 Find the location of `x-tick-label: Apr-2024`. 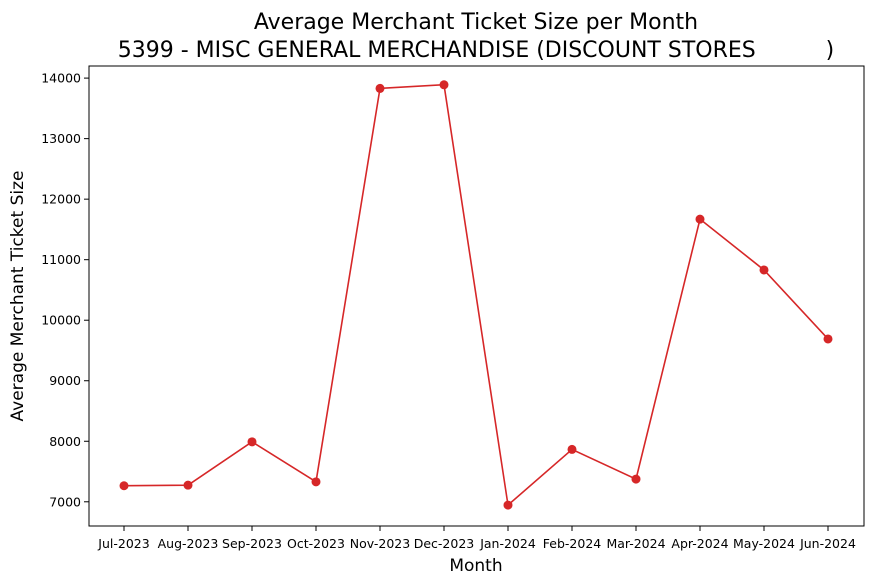

x-tick-label: Apr-2024 is located at coordinates (699, 543).